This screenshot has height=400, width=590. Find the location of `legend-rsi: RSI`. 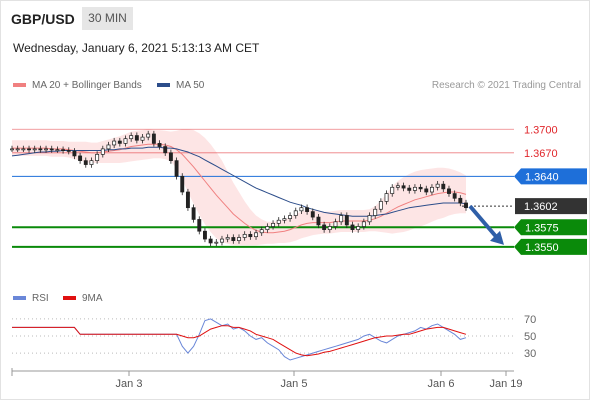

legend-rsi: RSI is located at coordinates (31, 298).